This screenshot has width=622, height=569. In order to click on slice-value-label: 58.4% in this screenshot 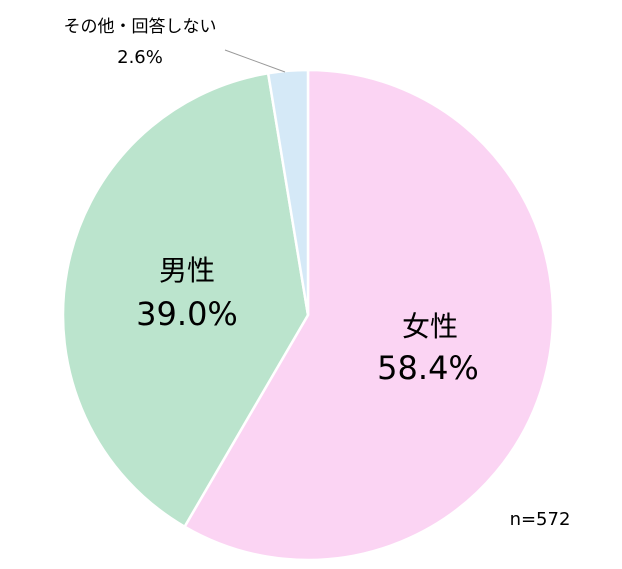, I will do `click(428, 368)`.